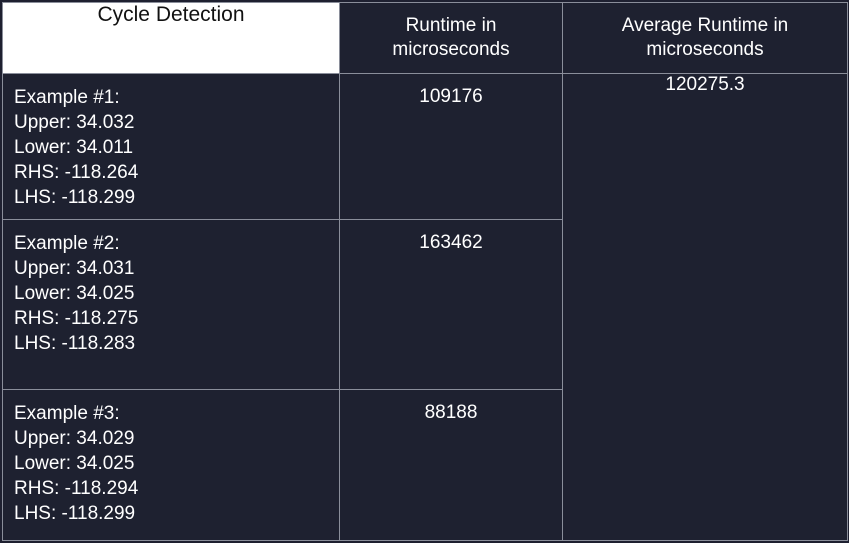 The image size is (849, 543). Describe the element at coordinates (451, 146) in the screenshot. I see `example-1-runtime: 109176` at that location.